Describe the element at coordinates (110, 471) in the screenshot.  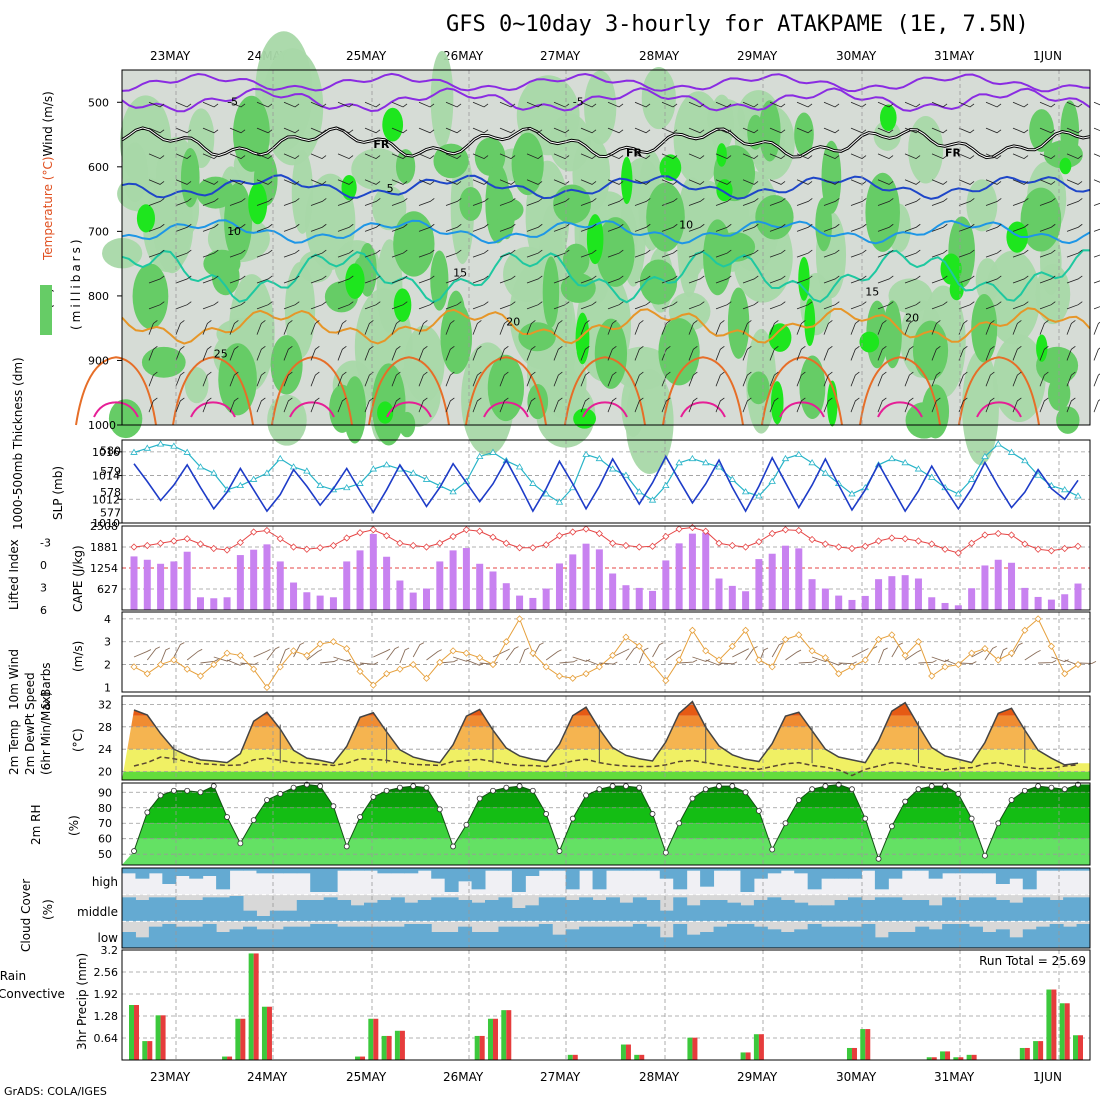
I see `thickness-tick-label: 579` at that location.